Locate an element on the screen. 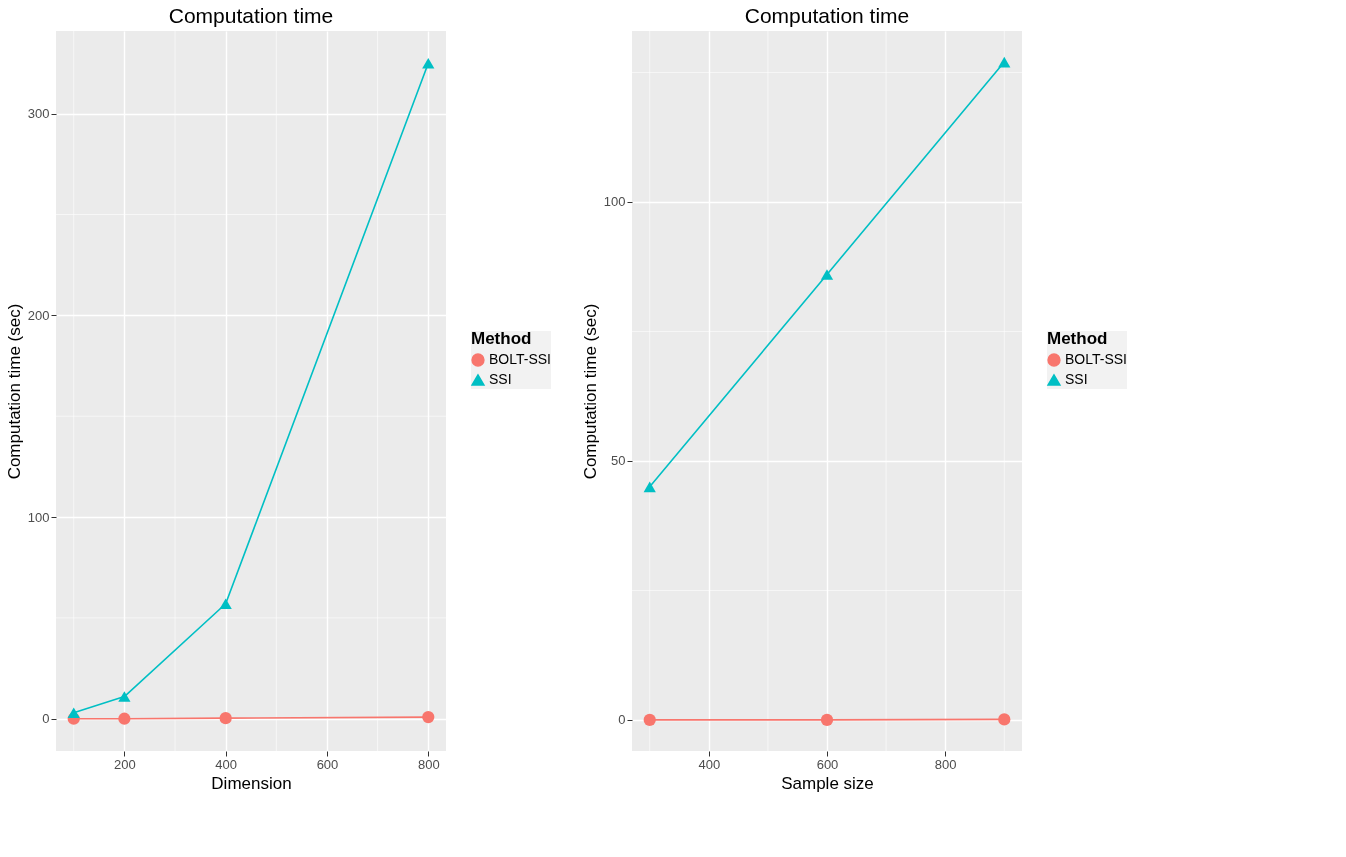 The width and height of the screenshot is (1346, 857). y-tick-label: 300 is located at coordinates (38, 114).